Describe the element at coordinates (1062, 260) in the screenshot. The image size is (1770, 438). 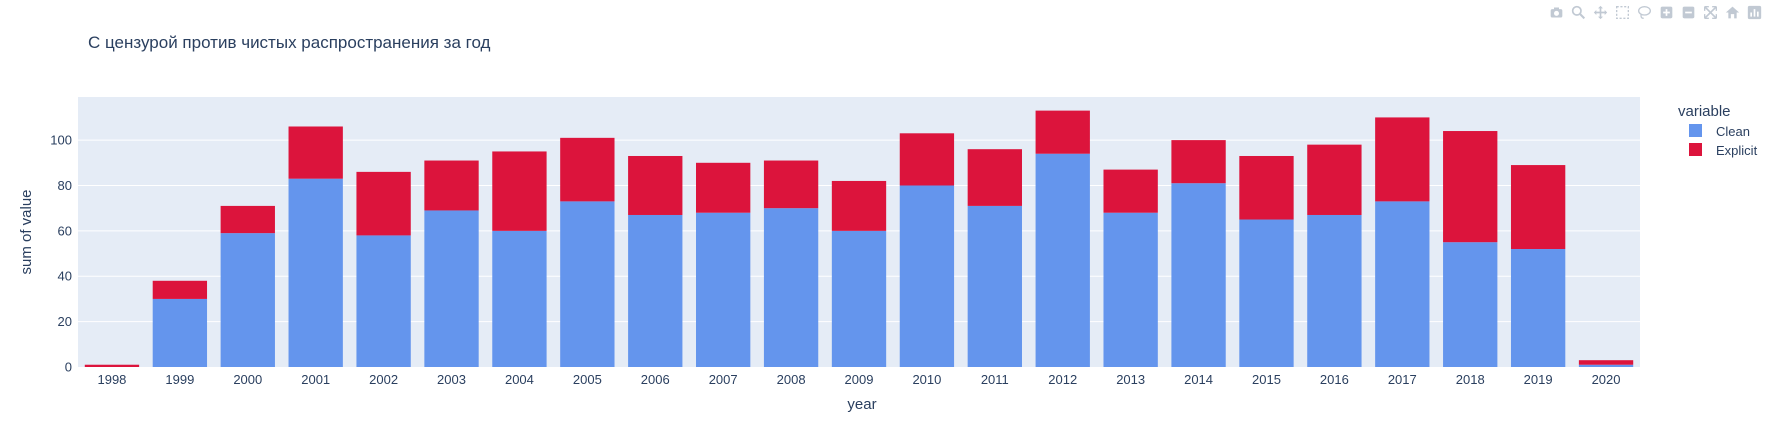
I see `bar-clean-2012` at that location.